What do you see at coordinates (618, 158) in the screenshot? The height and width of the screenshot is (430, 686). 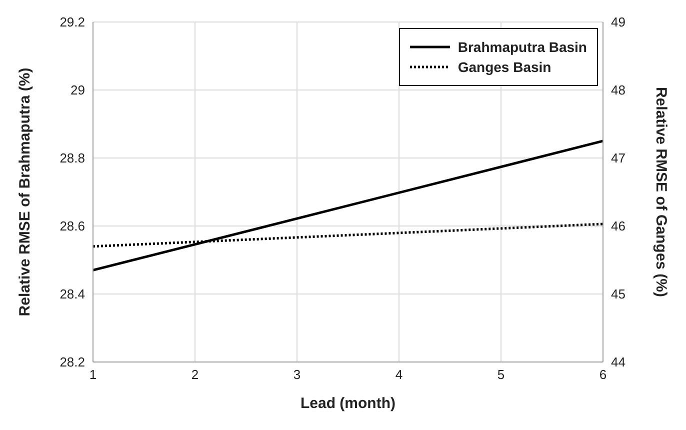 I see `y2-tick-label: 47` at bounding box center [618, 158].